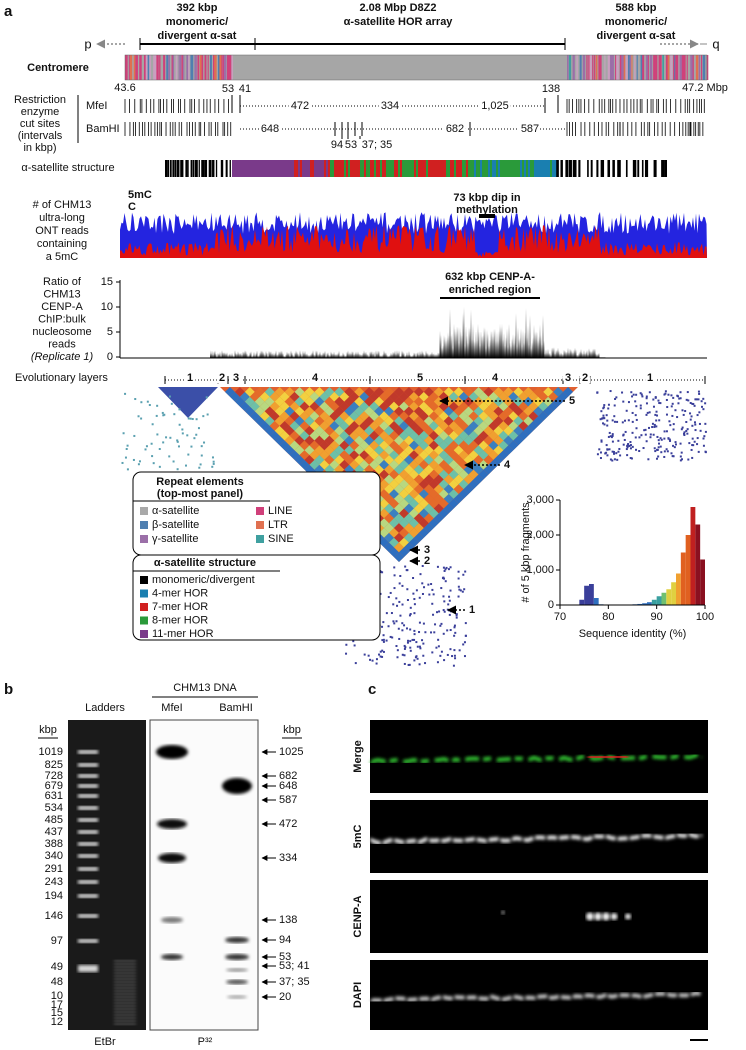 The height and width of the screenshot is (1050, 746). I want to click on stain-label: P³², so click(205, 1042).